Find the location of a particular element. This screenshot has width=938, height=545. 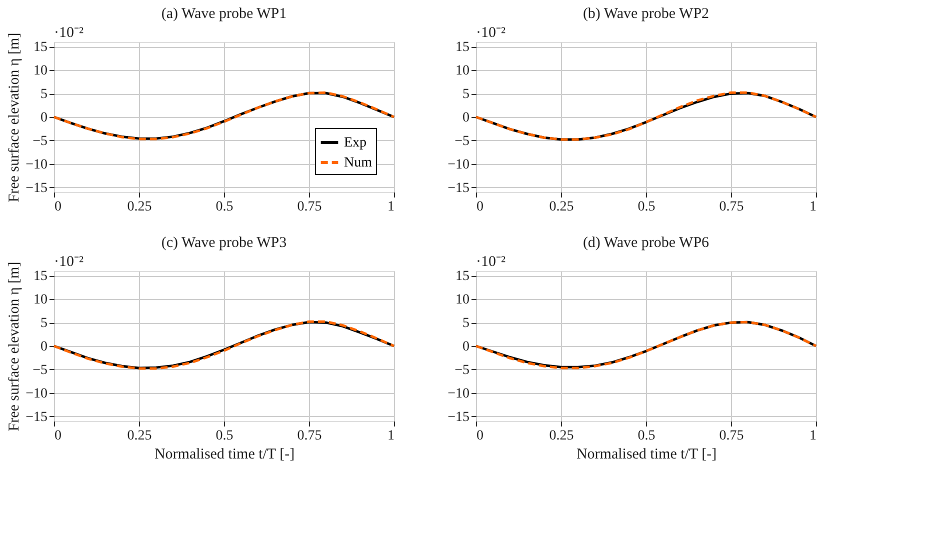

legend-label: Num is located at coordinates (358, 163).